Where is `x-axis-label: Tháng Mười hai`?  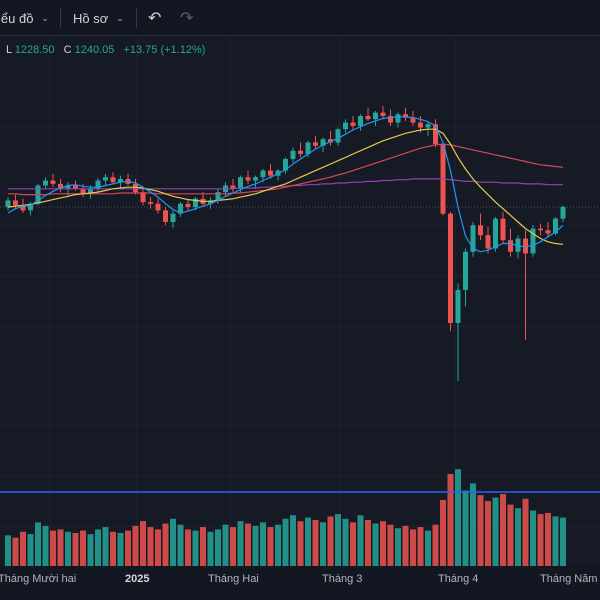 x-axis-label: Tháng Mười hai is located at coordinates (38, 579).